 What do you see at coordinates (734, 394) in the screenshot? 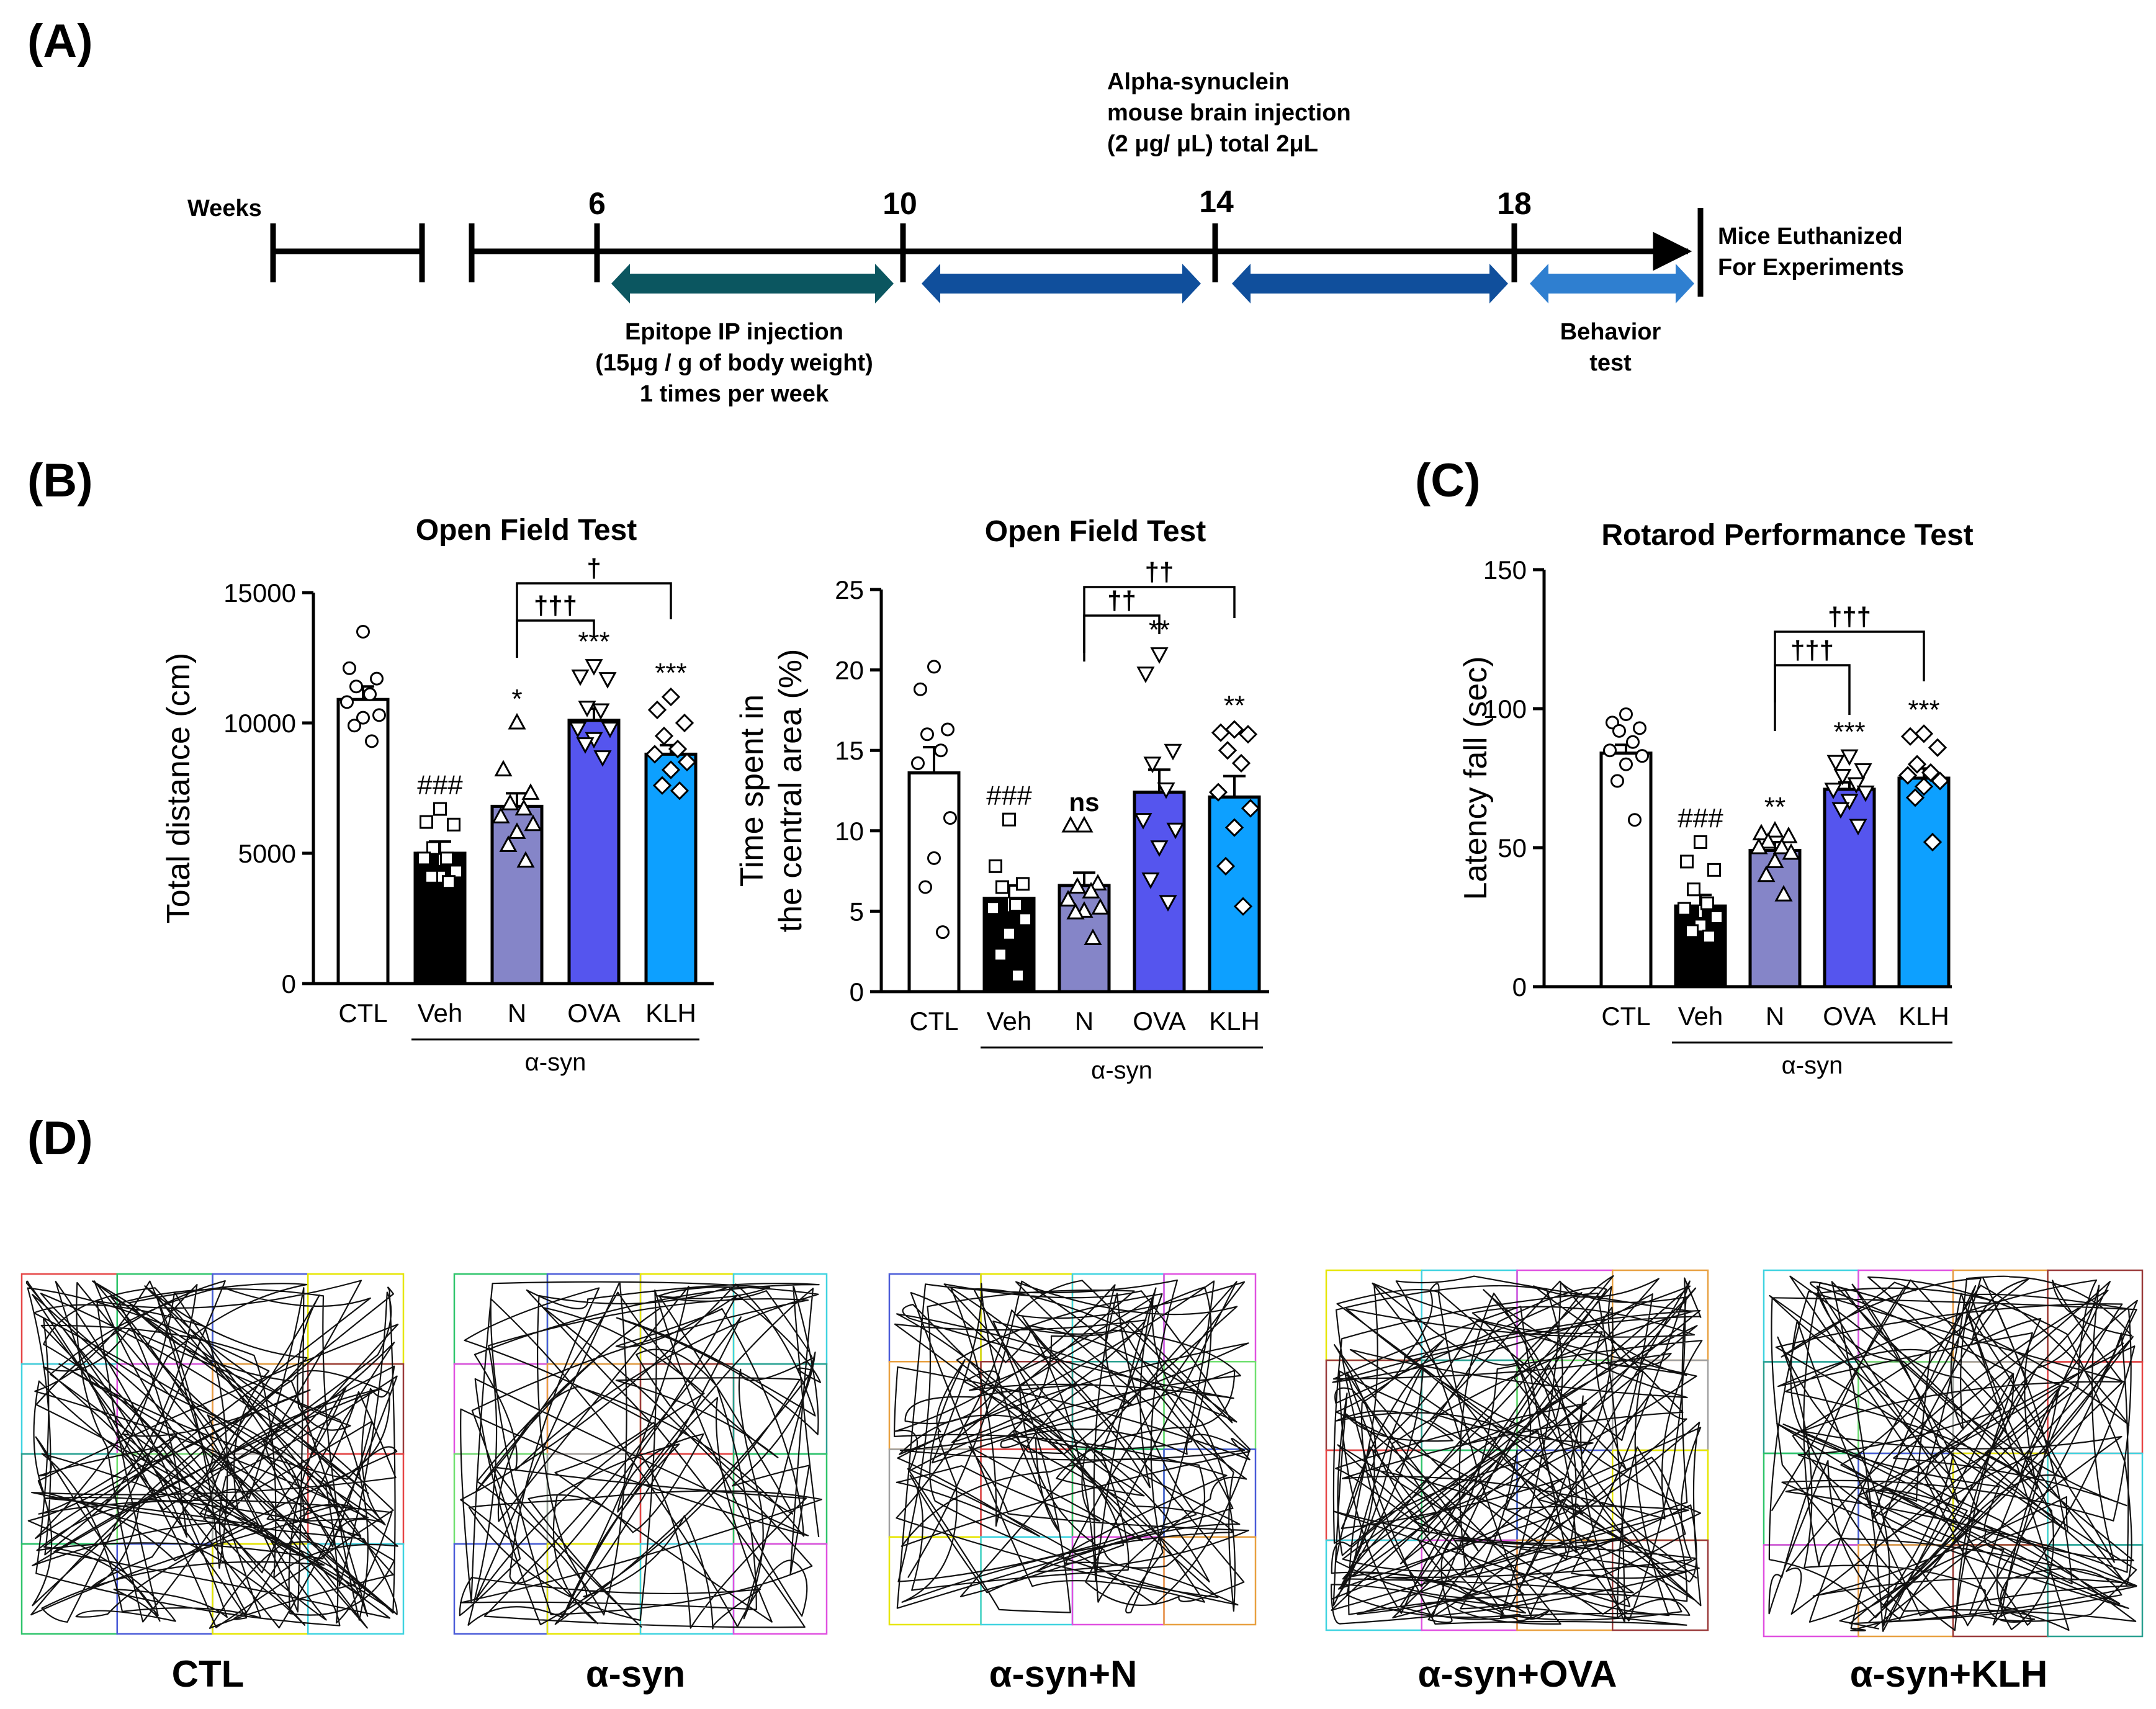
I see `epitope-note-line-3: 1 times per week` at bounding box center [734, 394].